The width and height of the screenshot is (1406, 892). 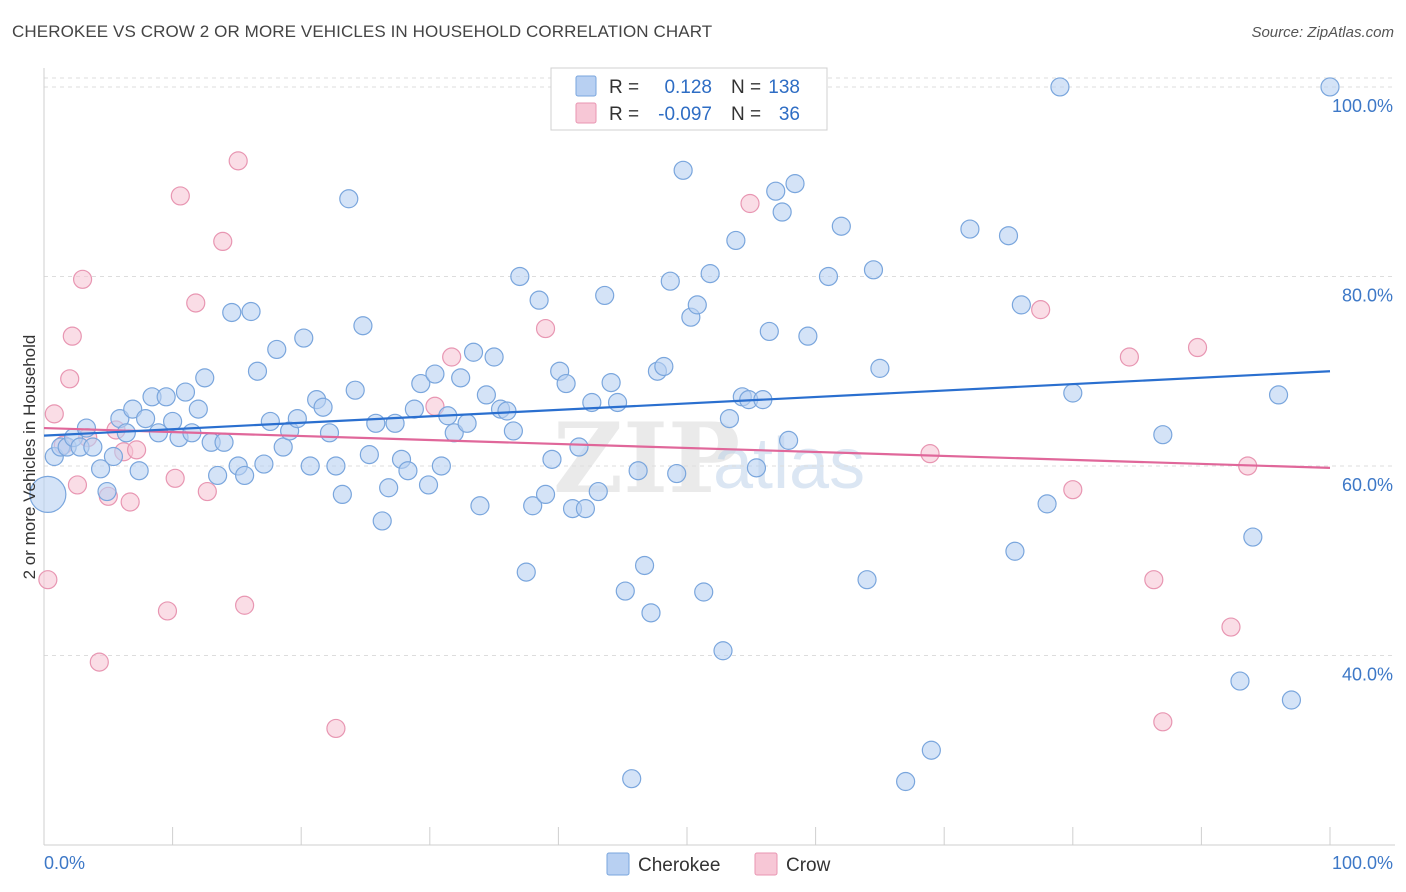 I want to click on y-tick-label: 60.0%, so click(x=1367, y=485).